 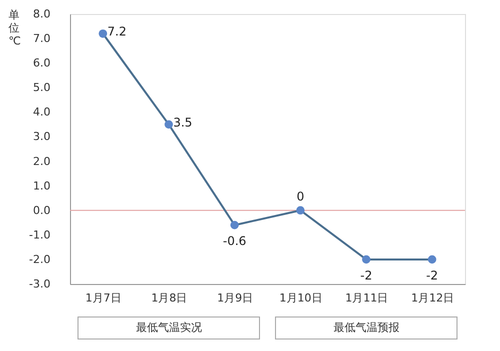 I want to click on y-tick-label: -3.0, so click(x=39, y=284).